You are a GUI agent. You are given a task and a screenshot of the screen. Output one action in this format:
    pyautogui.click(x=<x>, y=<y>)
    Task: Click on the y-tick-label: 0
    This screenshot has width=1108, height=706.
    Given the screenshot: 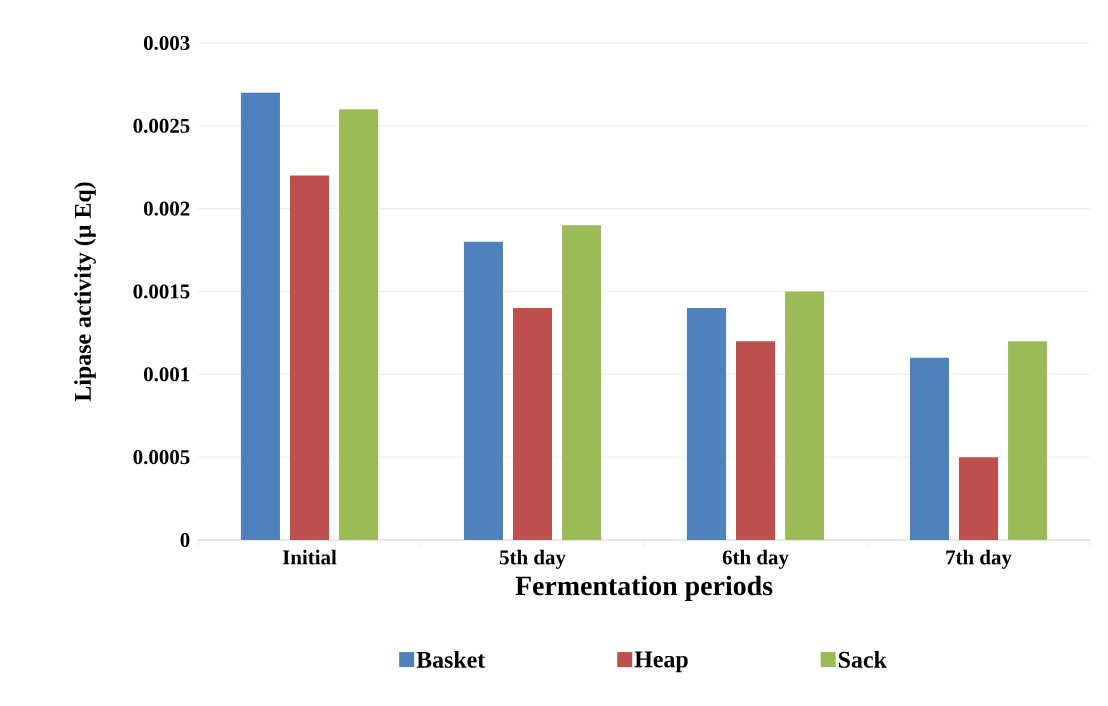 What is the action you would take?
    pyautogui.click(x=185, y=540)
    